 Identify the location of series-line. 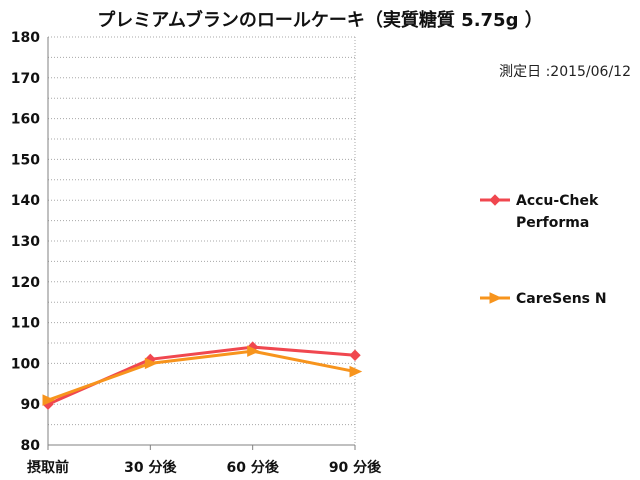
(201, 375).